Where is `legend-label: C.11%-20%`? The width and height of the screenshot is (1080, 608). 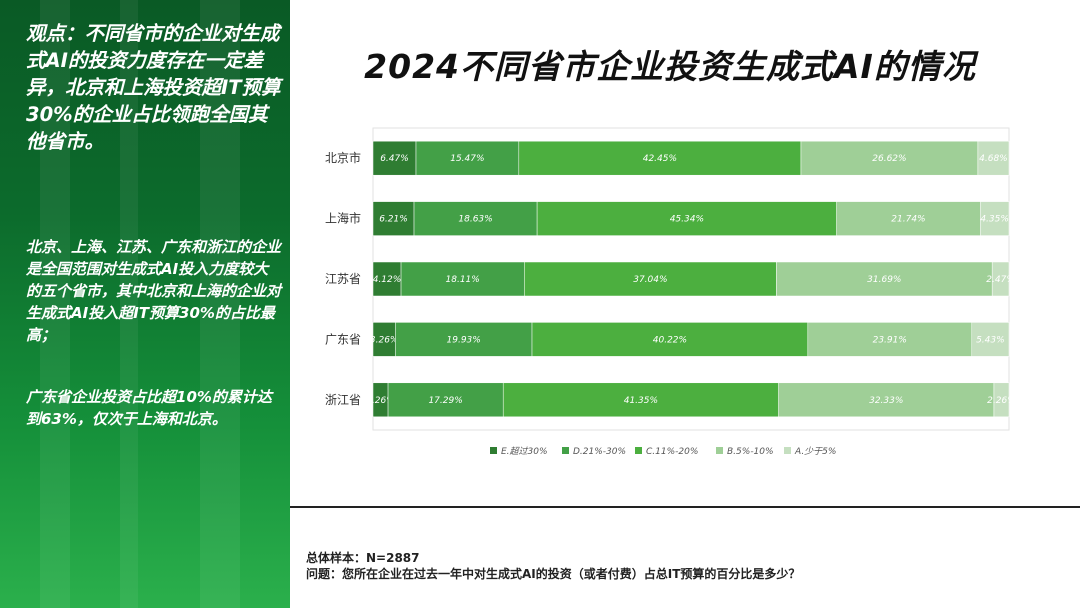
legend-label: C.11%-20% is located at coordinates (672, 452).